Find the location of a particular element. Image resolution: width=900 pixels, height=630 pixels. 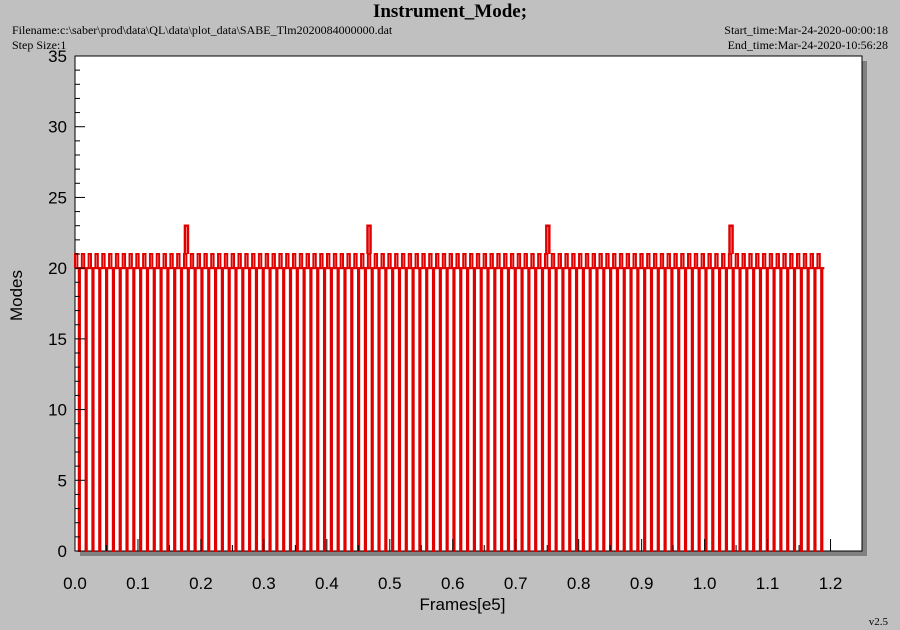

x-tick-label: 1.1 is located at coordinates (768, 583).